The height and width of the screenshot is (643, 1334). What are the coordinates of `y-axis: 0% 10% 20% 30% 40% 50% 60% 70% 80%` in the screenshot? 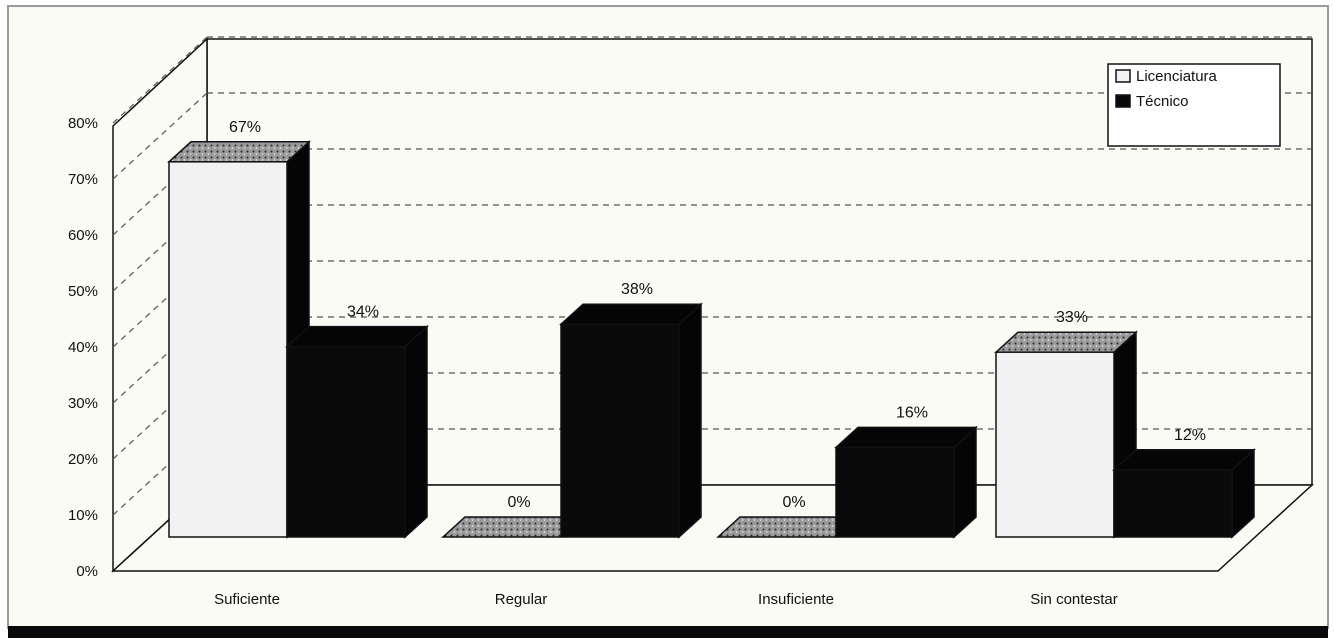 It's located at (83, 347).